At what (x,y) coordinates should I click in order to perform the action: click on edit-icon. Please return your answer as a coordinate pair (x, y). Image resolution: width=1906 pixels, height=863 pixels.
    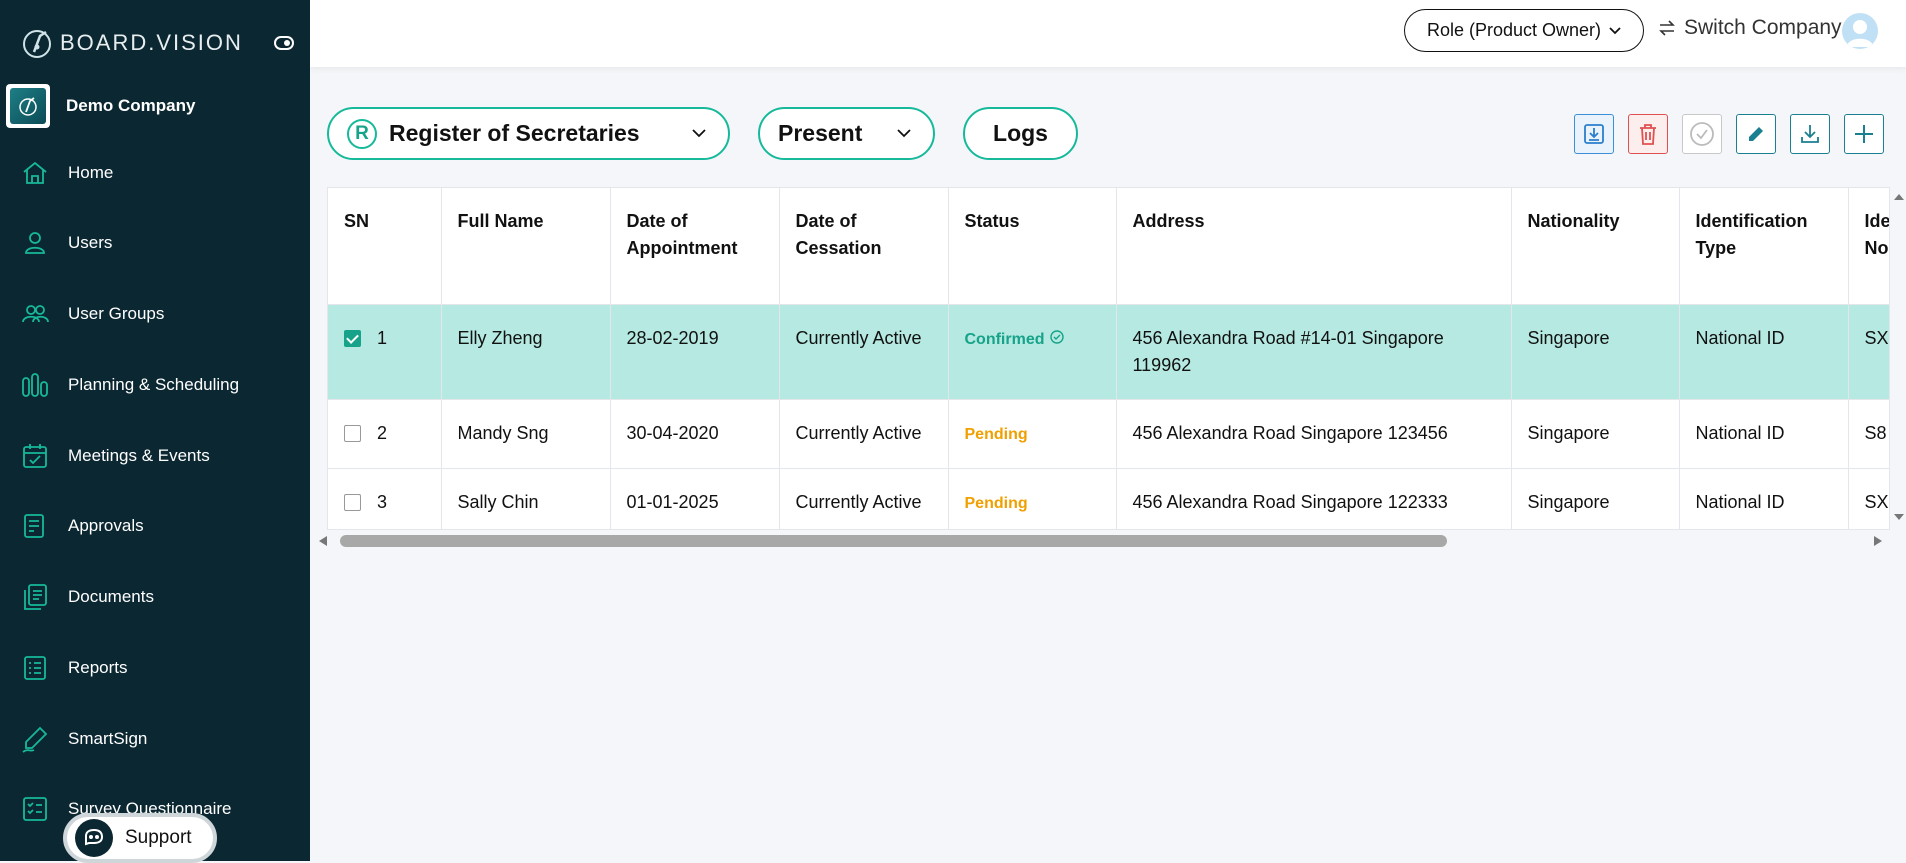
    Looking at the image, I should click on (1756, 134).